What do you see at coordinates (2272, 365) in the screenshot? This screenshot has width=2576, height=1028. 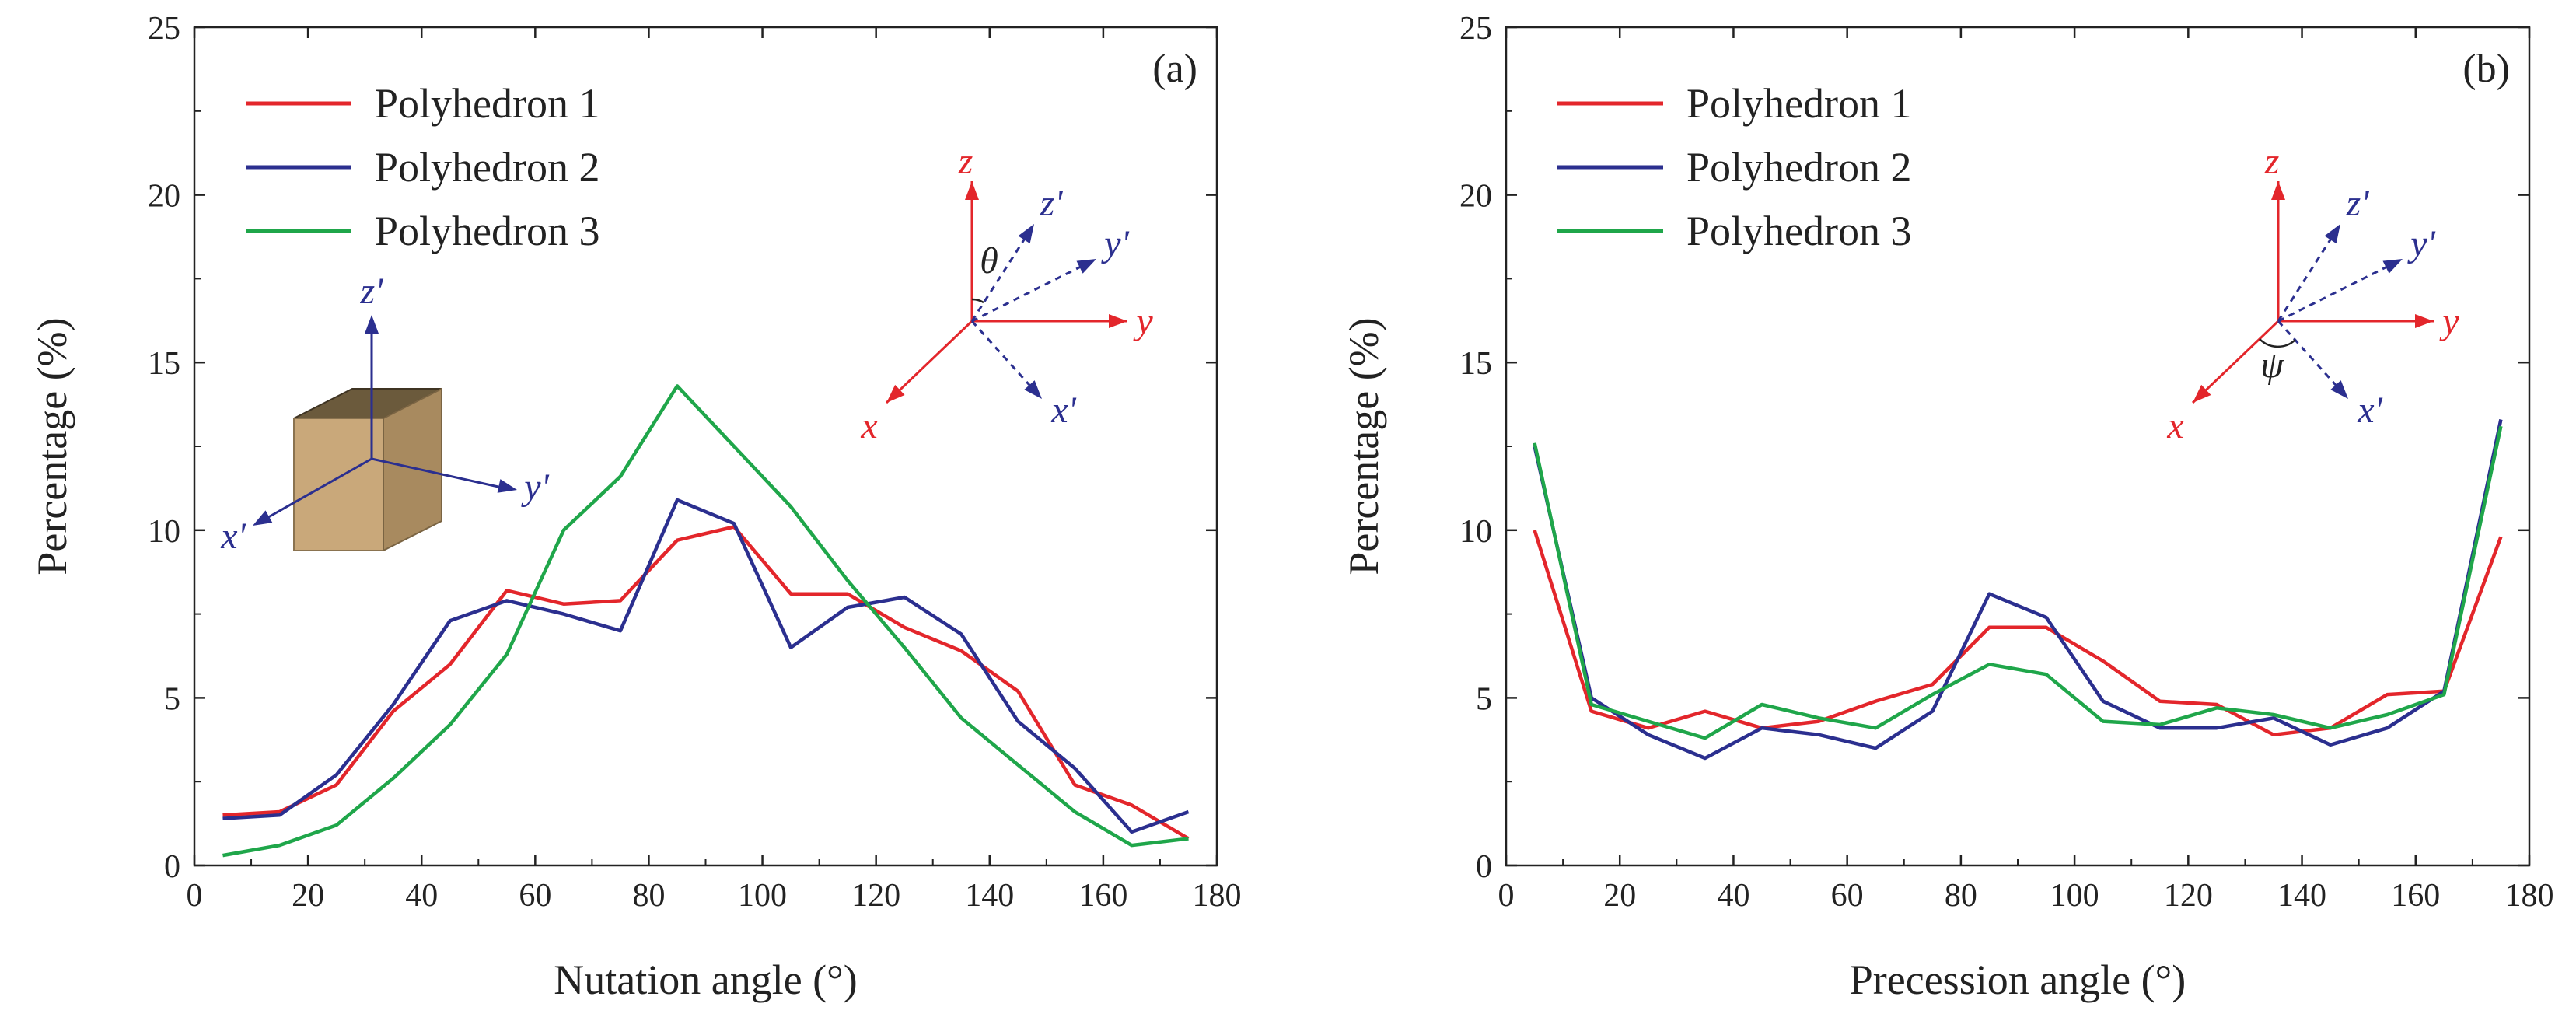 I see `inset-angle-symbol: ψ` at bounding box center [2272, 365].